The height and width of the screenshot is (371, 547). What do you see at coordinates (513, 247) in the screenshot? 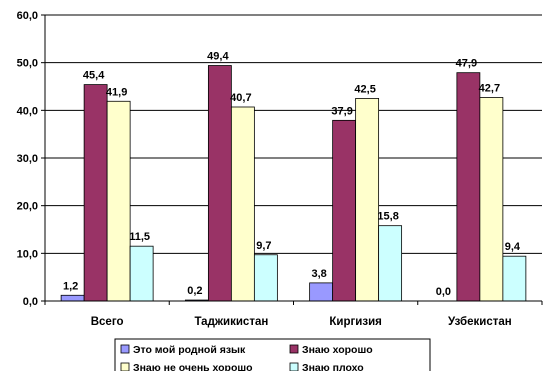
I see `data-label: 9,4` at bounding box center [513, 247].